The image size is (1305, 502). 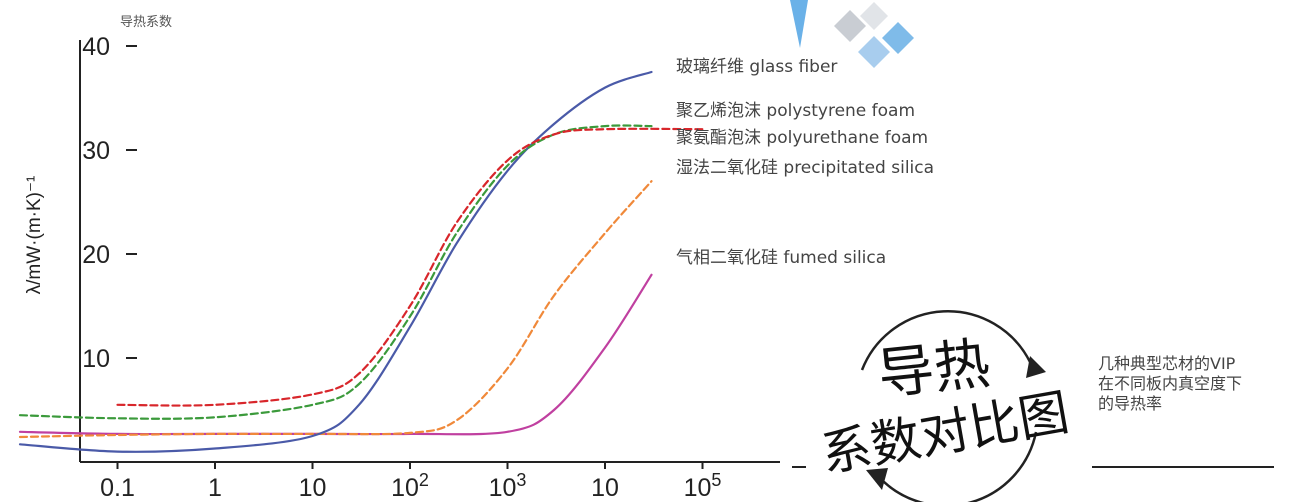 I want to click on badge-arc-bottom, so click(x=957, y=466).